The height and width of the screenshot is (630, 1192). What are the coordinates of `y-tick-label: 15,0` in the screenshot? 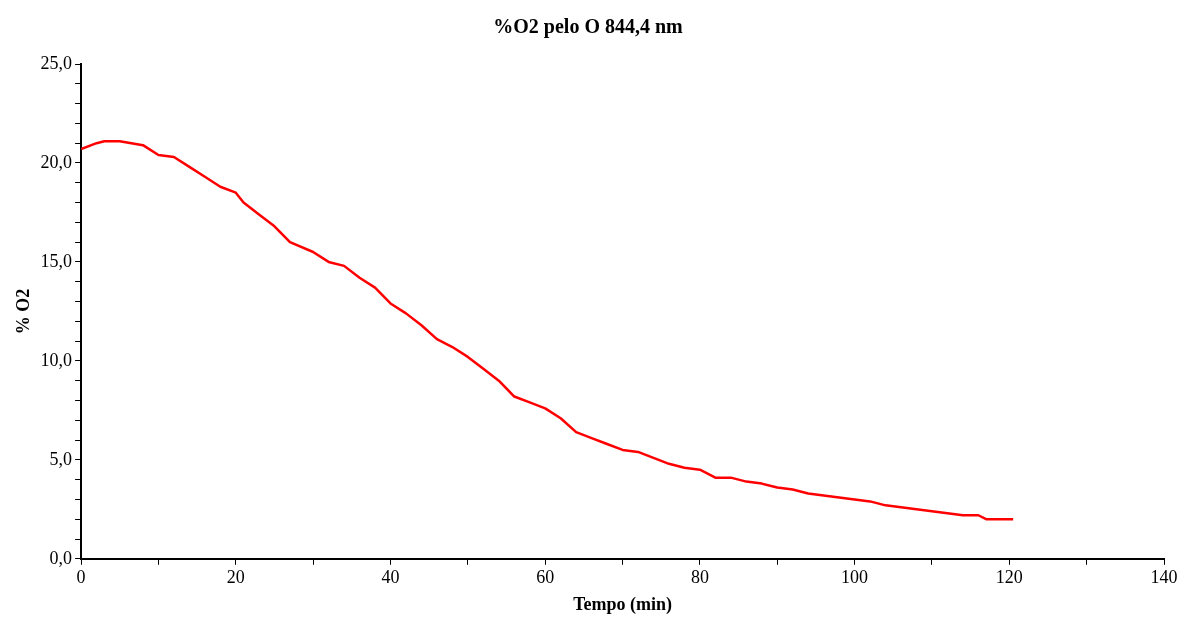 It's located at (56, 260).